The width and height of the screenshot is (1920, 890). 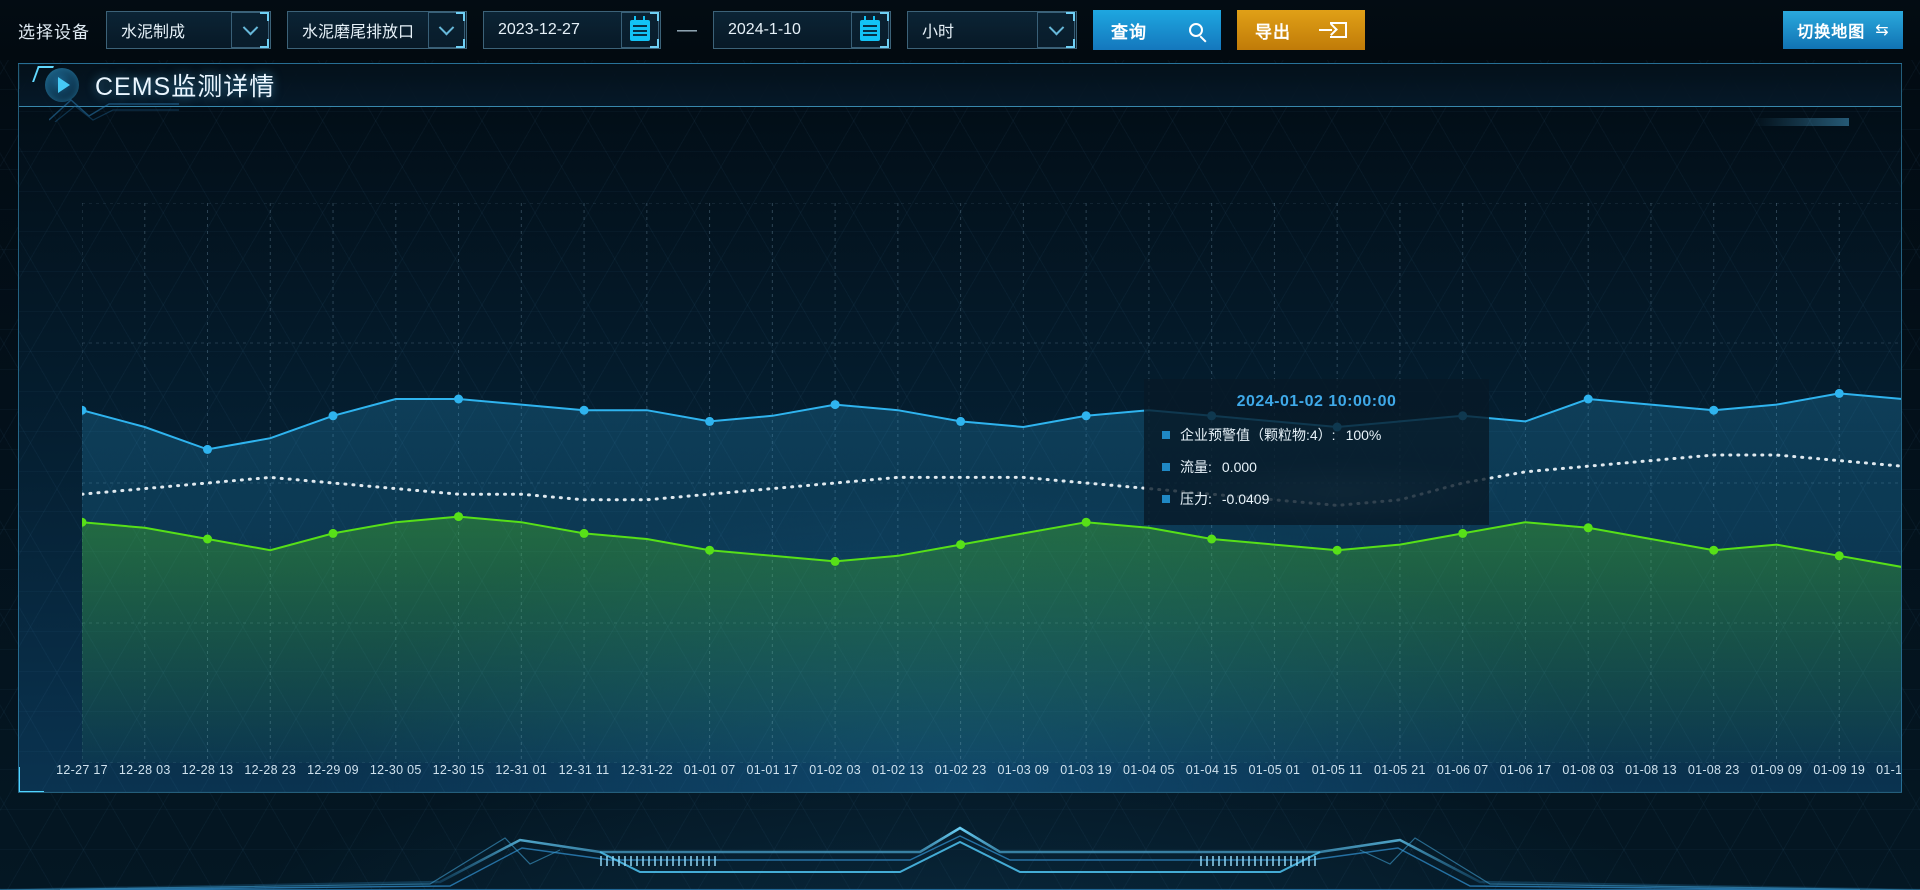 I want to click on x-axis-tick: 01-09 09, so click(x=1776, y=770).